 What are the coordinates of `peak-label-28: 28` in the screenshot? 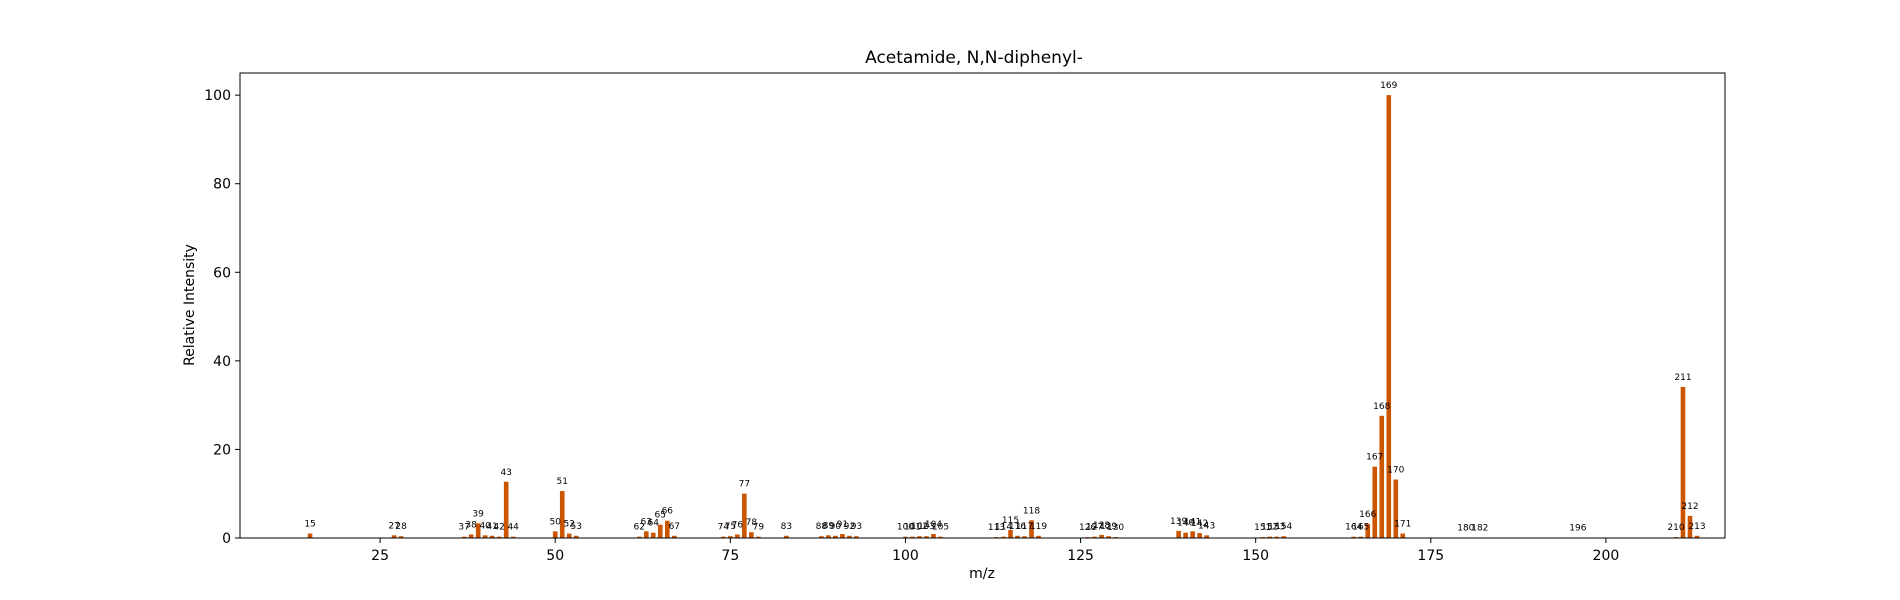 It's located at (401, 527).